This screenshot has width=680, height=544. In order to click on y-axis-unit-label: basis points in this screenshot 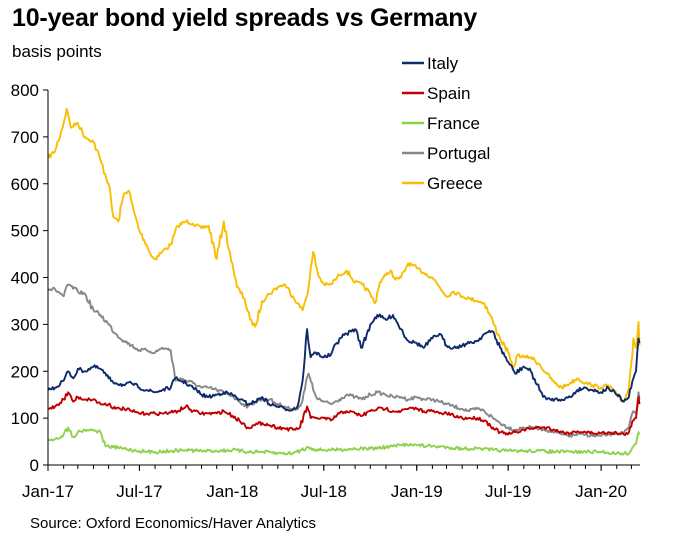, I will do `click(57, 51)`.